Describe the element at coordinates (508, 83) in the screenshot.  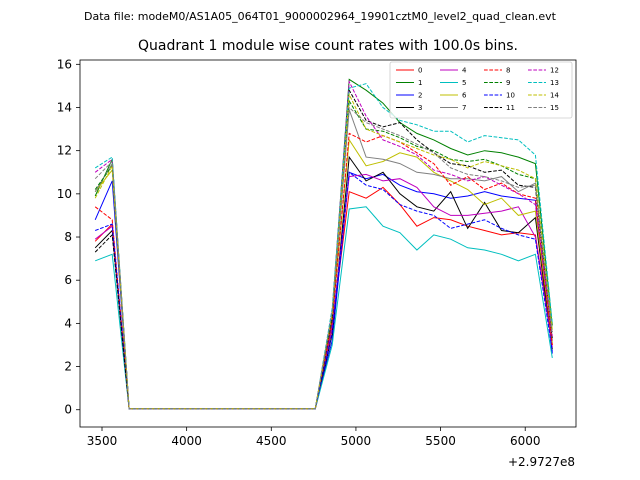
I see `legend-label-9: 9` at that location.